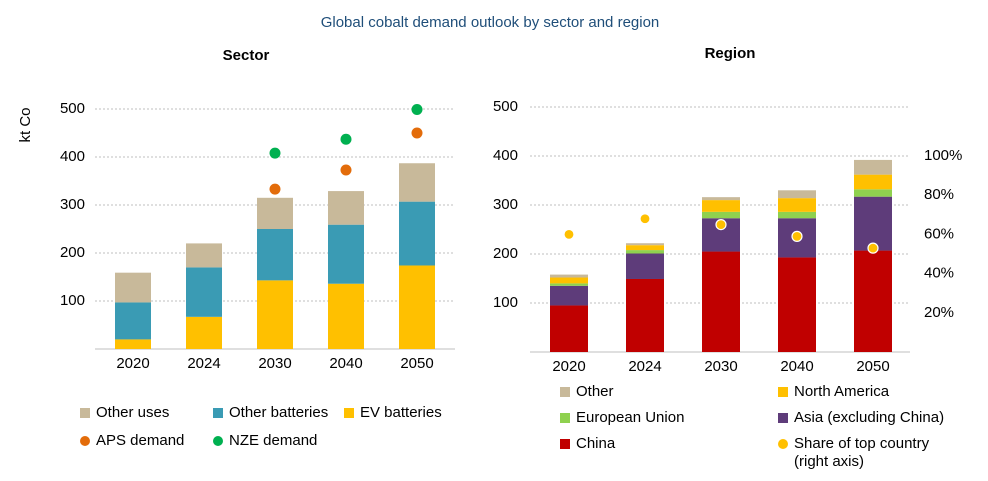 This screenshot has height=481, width=988. Describe the element at coordinates (939, 233) in the screenshot. I see `y2-tick-label: 60%` at that location.